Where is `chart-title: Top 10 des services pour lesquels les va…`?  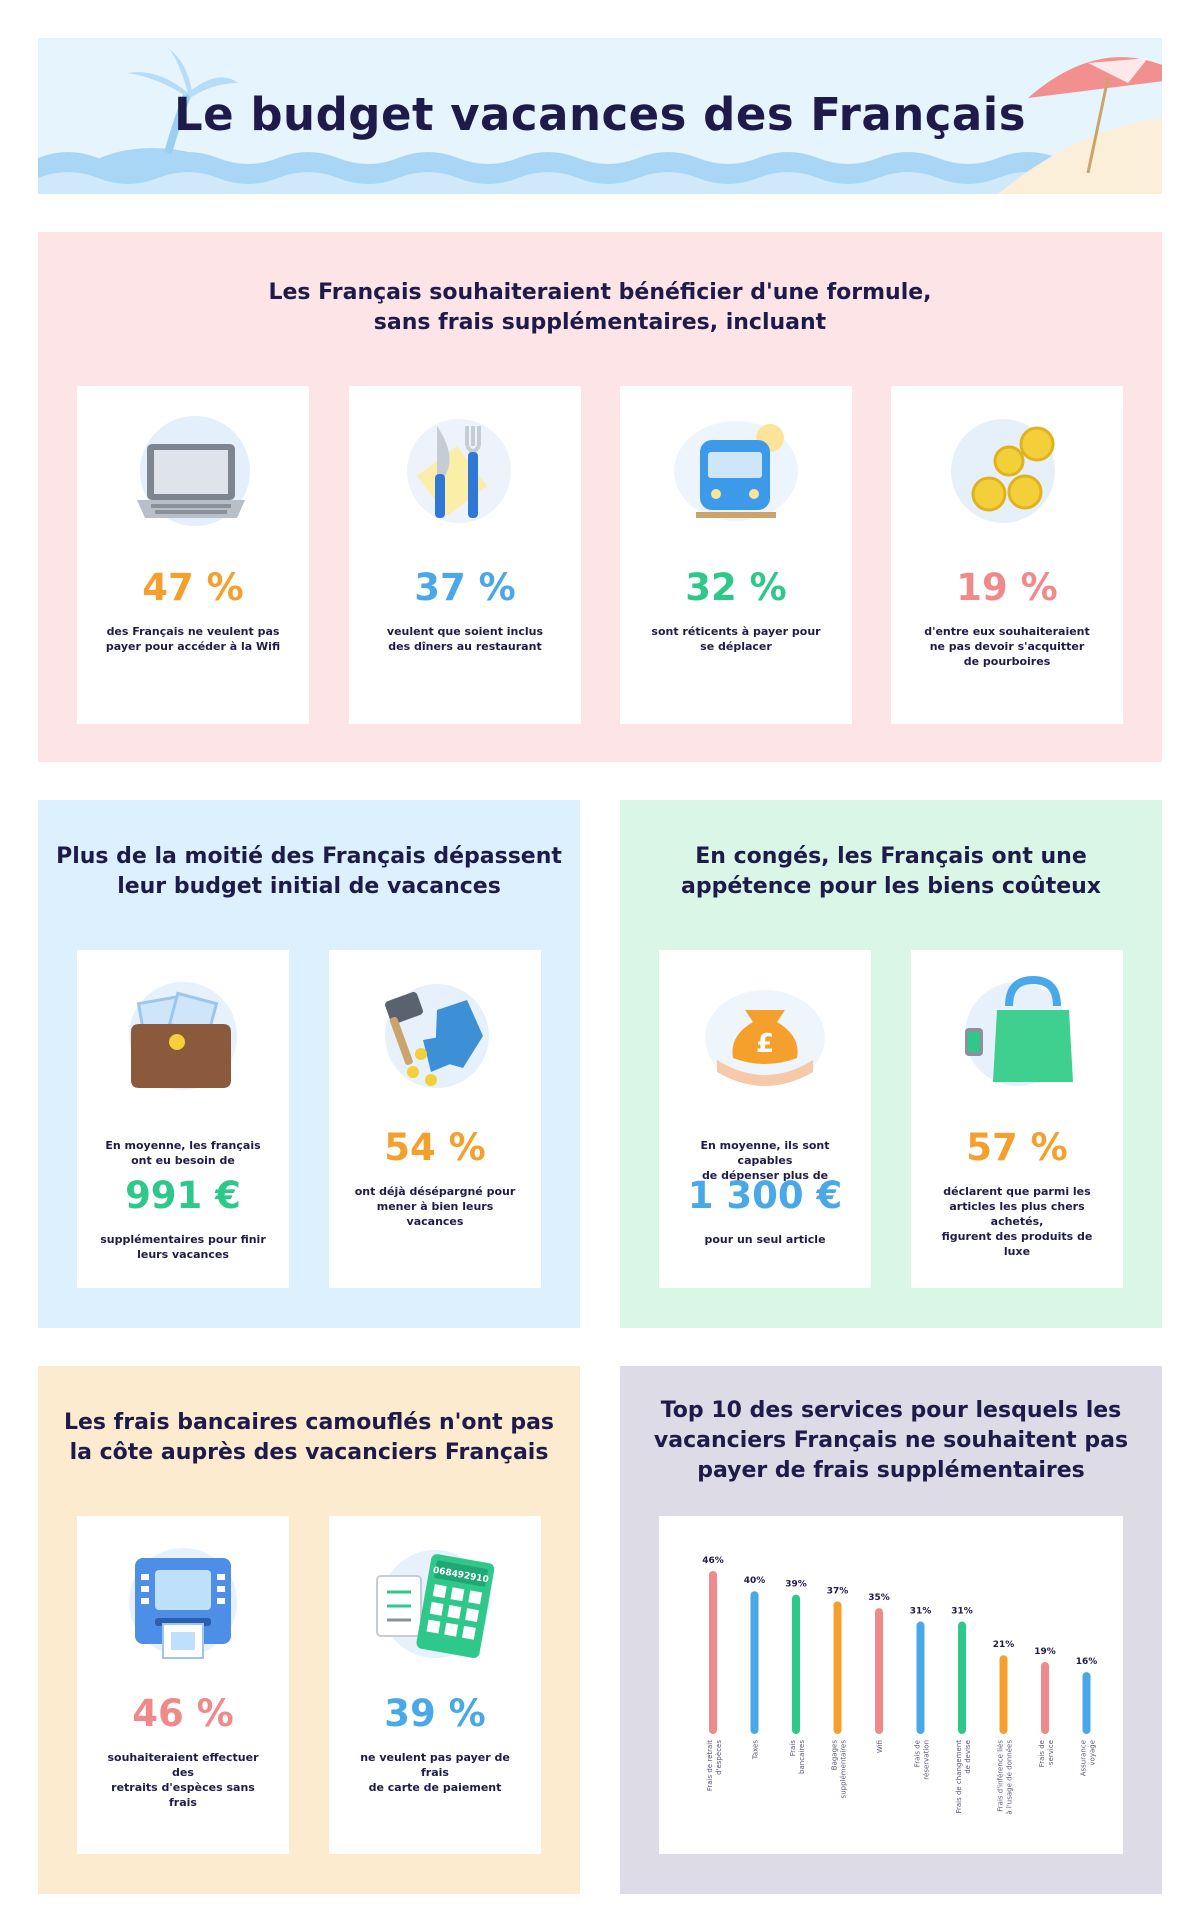
chart-title: Top 10 des services pour lesquels les va… is located at coordinates (891, 1440).